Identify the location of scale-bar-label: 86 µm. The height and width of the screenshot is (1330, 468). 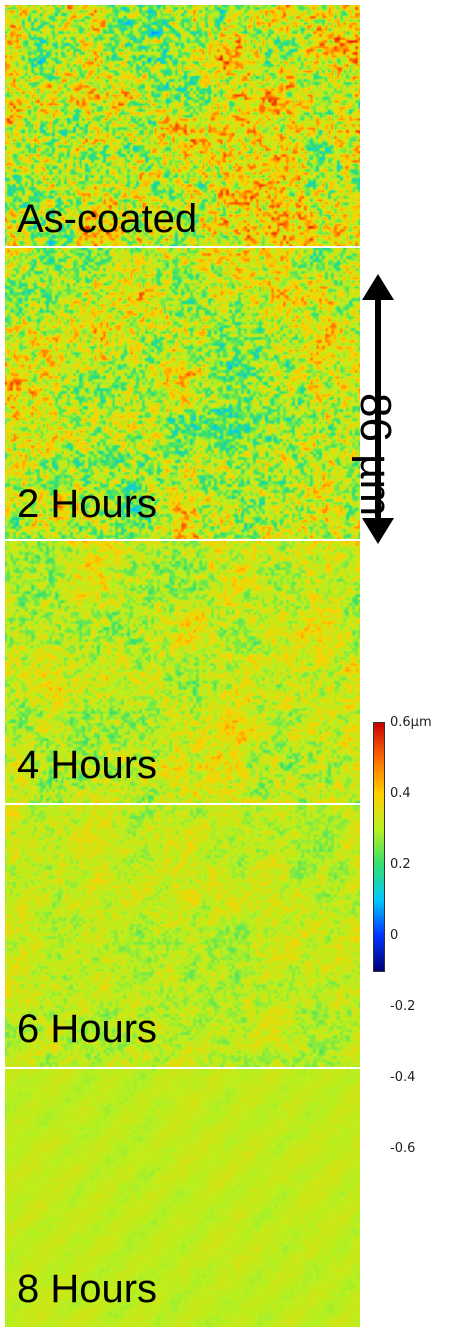
(375, 433).